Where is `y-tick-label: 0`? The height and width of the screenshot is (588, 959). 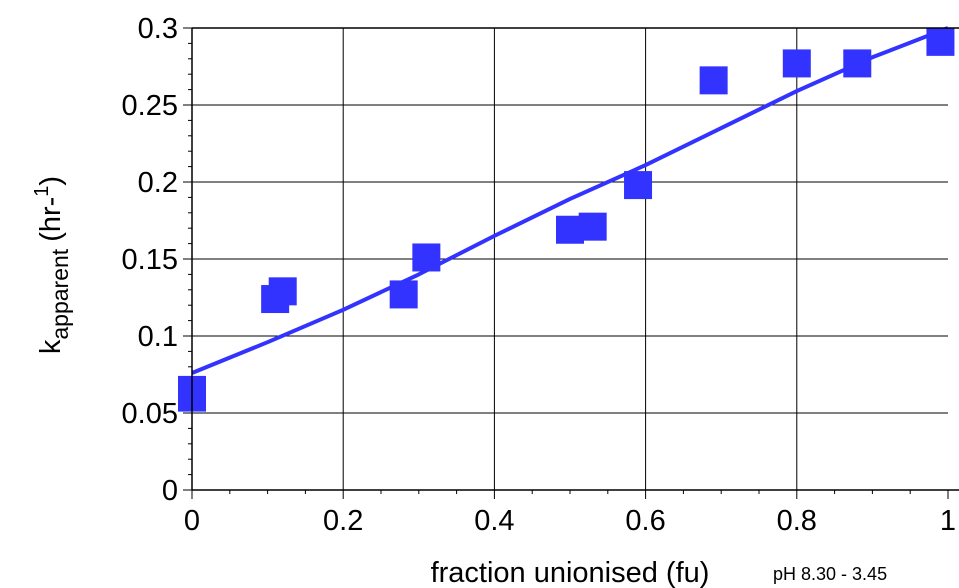
y-tick-label: 0 is located at coordinates (170, 491).